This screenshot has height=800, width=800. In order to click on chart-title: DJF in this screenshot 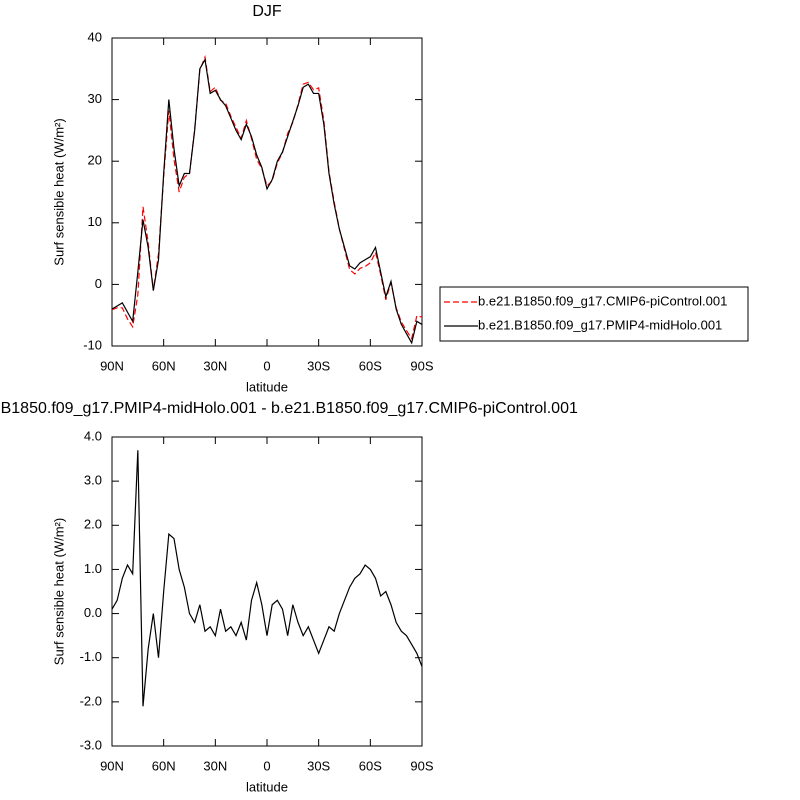, I will do `click(267, 11)`.